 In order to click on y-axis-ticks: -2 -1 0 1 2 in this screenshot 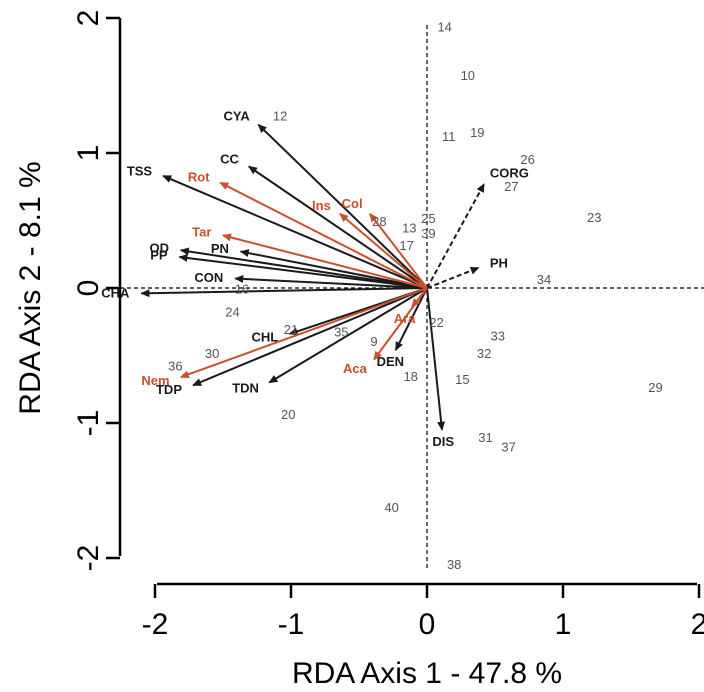, I will do `click(96, 291)`.